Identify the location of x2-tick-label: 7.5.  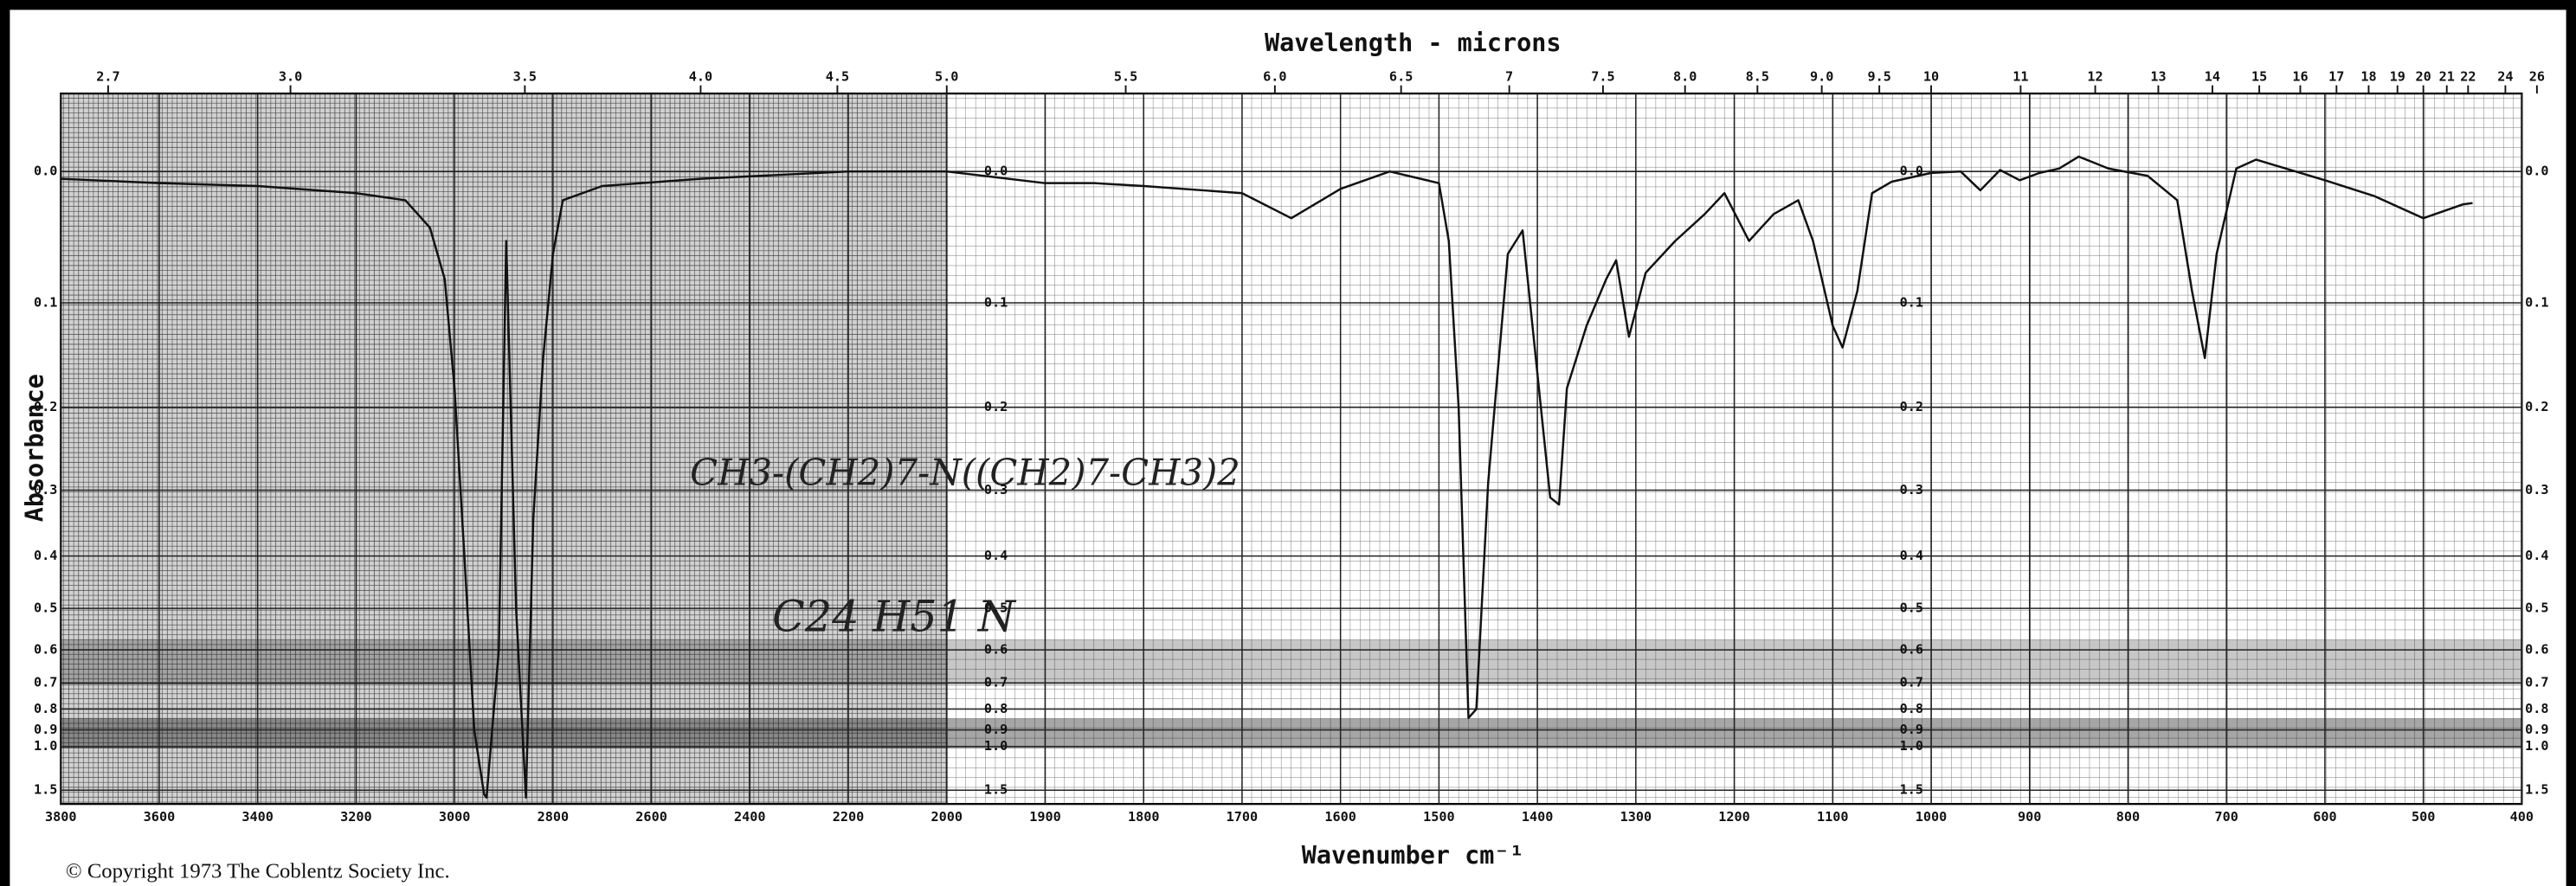
(1602, 77).